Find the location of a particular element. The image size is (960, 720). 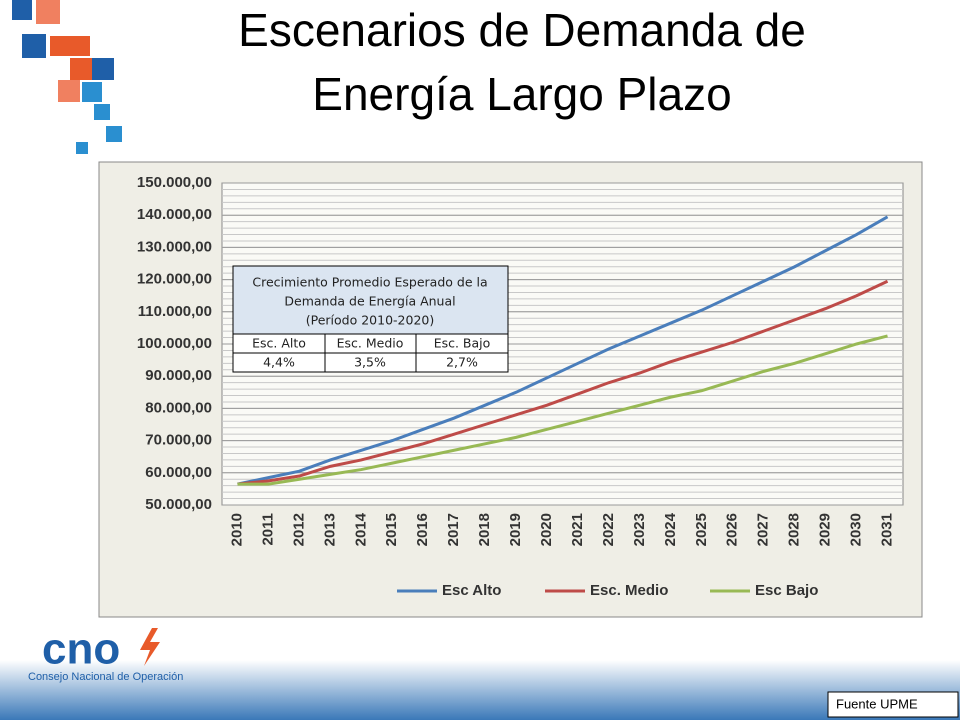

x-tick-label: 2010 is located at coordinates (236, 529).